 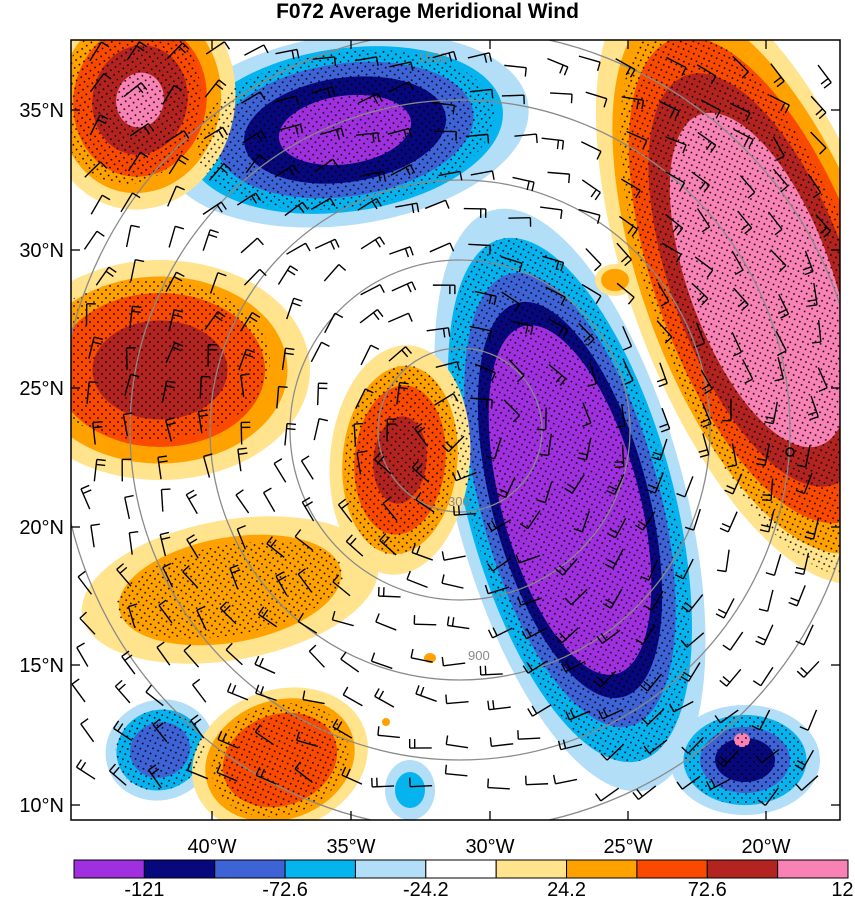 I want to click on ring-label-900: 900, so click(x=479, y=655).